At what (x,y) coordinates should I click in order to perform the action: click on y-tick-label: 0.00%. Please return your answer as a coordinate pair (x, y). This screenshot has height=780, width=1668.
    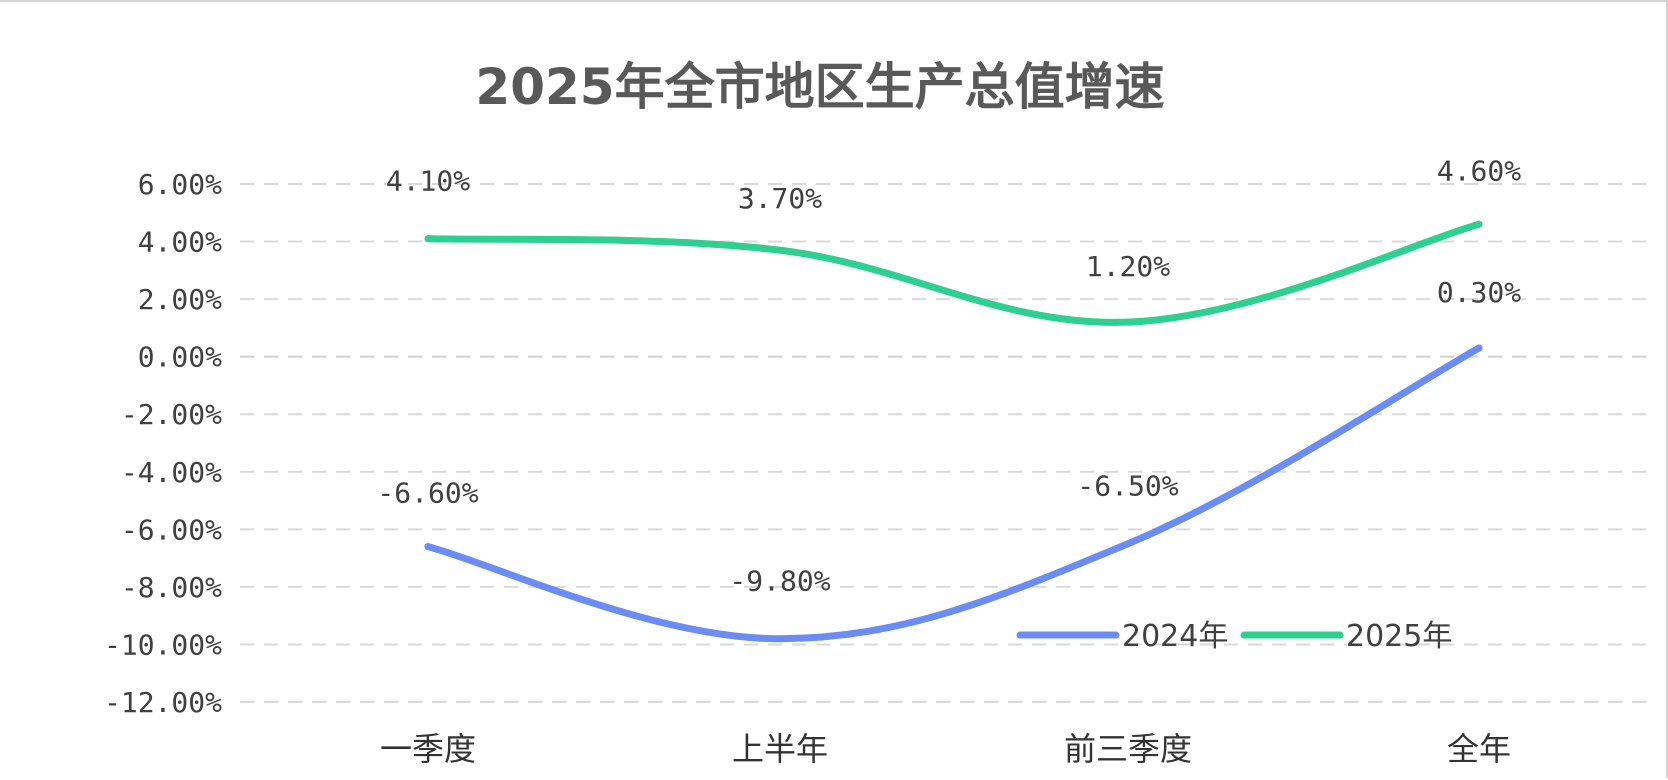
    Looking at the image, I should click on (180, 357).